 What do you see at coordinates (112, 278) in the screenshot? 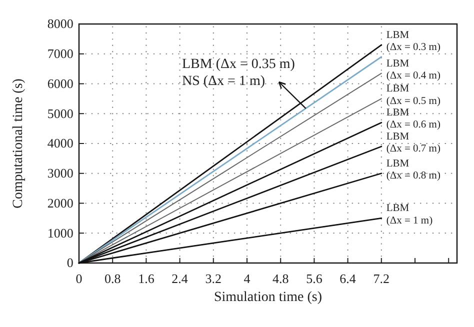
I see `x-tick-label: 0.8` at bounding box center [112, 278].